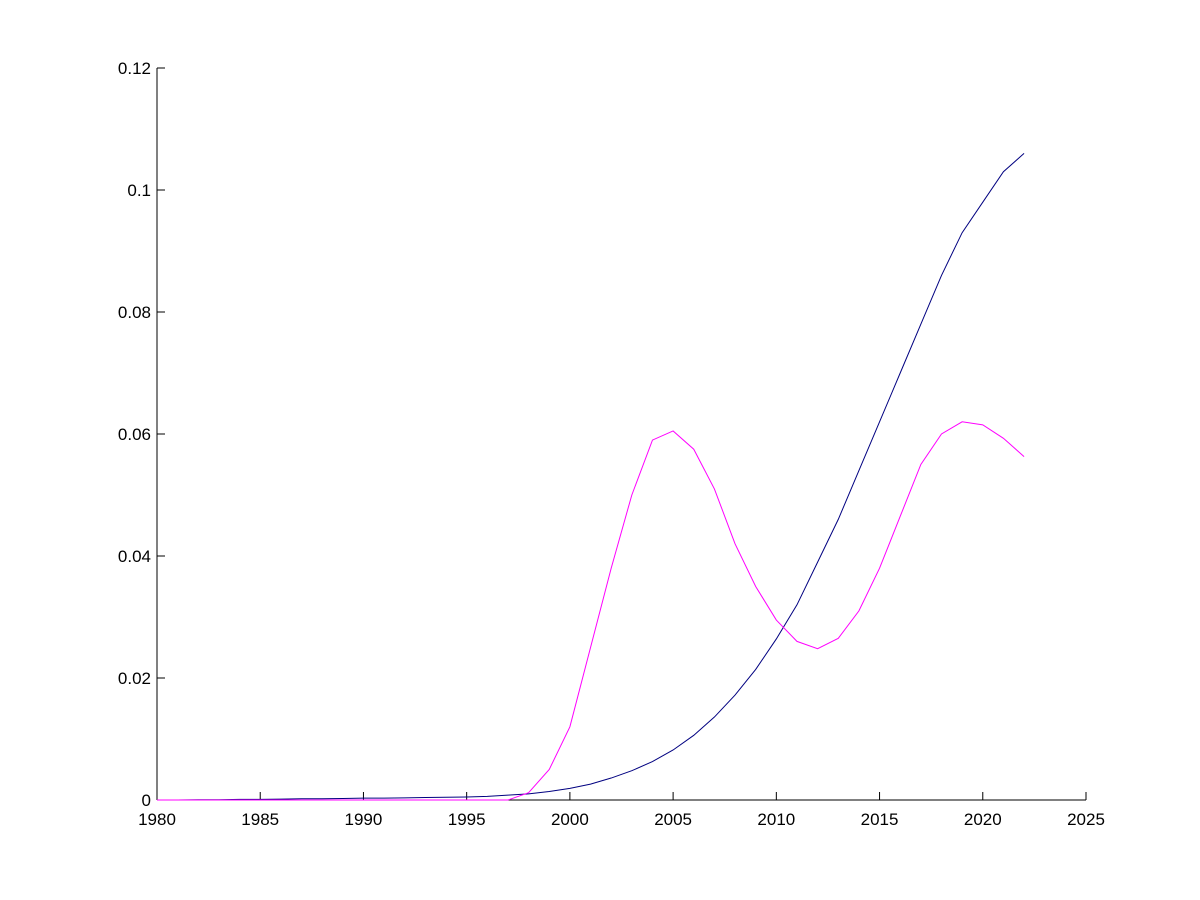  What do you see at coordinates (776, 819) in the screenshot?
I see `x-tick-label: 2010` at bounding box center [776, 819].